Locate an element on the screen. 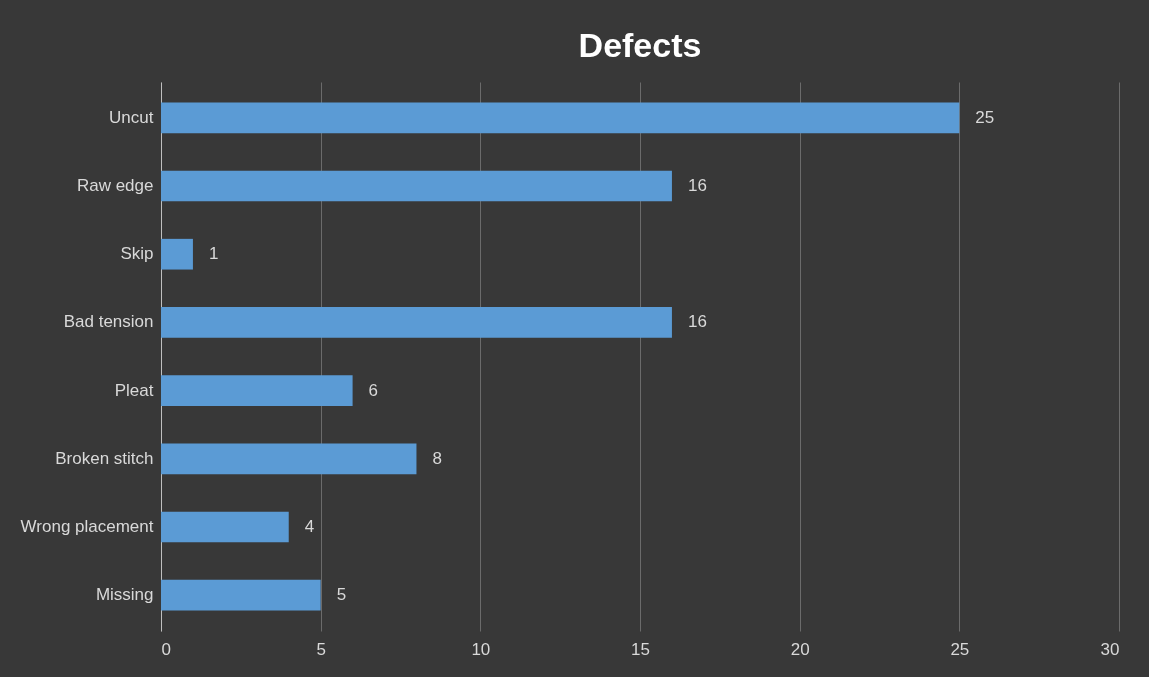  data-label: 4 is located at coordinates (309, 526).